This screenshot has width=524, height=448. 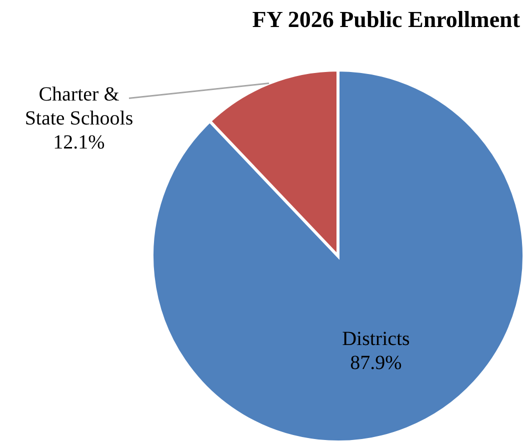 What do you see at coordinates (386, 19) in the screenshot?
I see `chart-title: FY 2026 Public Enrollment` at bounding box center [386, 19].